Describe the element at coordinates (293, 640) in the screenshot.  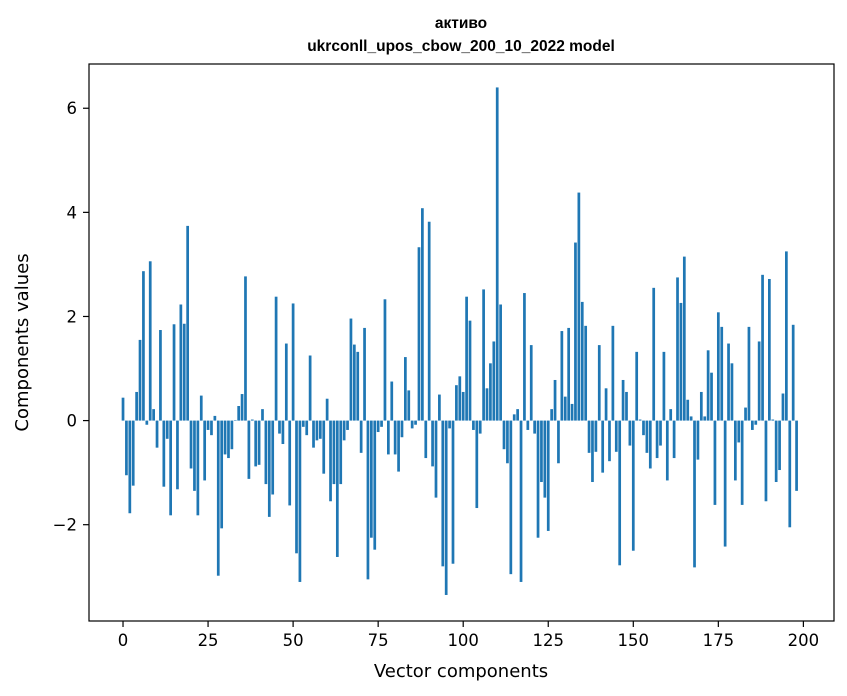
I see `x-tick-label: 50` at that location.